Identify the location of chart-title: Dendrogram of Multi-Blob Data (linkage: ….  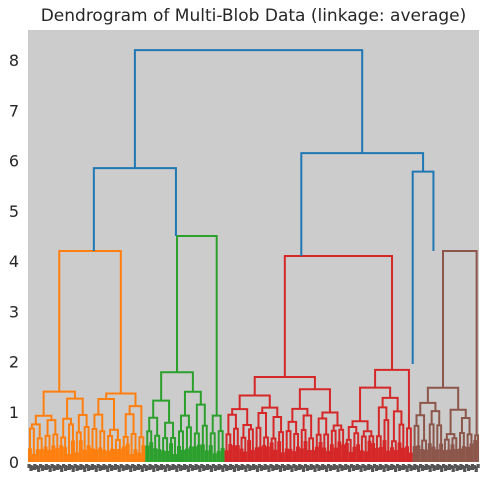
(254, 16).